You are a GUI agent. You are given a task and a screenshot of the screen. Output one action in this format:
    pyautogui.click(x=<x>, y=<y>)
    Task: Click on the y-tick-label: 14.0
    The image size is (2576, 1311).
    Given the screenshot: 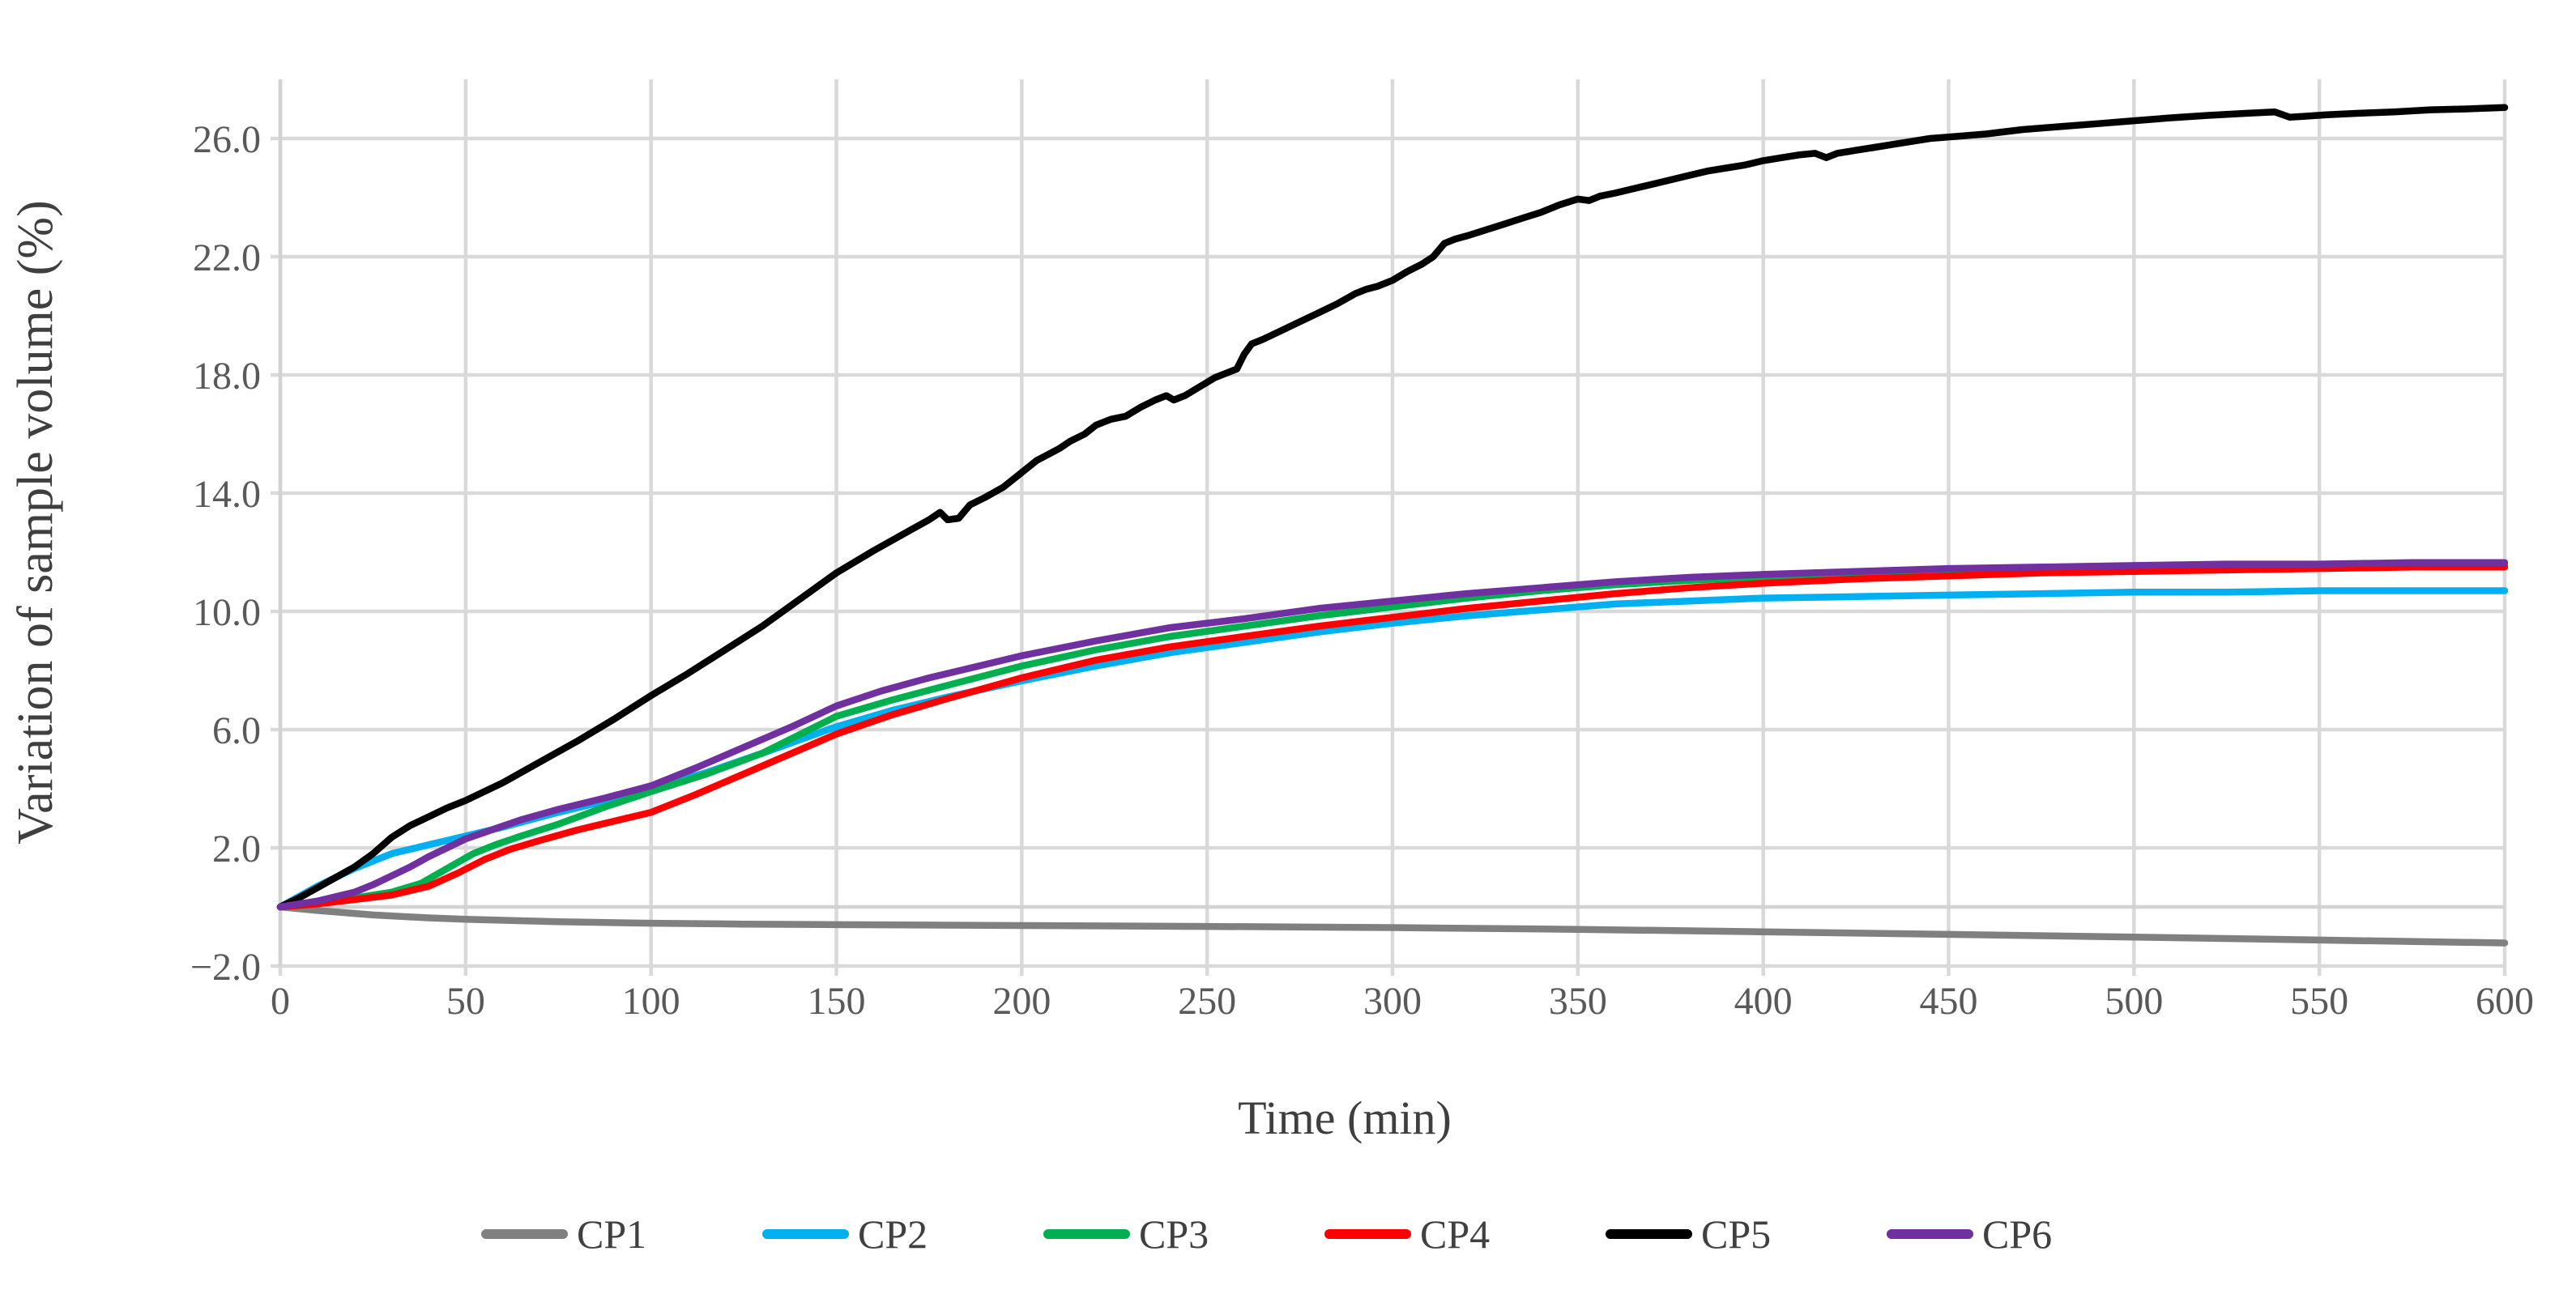 What is the action you would take?
    pyautogui.click(x=227, y=494)
    